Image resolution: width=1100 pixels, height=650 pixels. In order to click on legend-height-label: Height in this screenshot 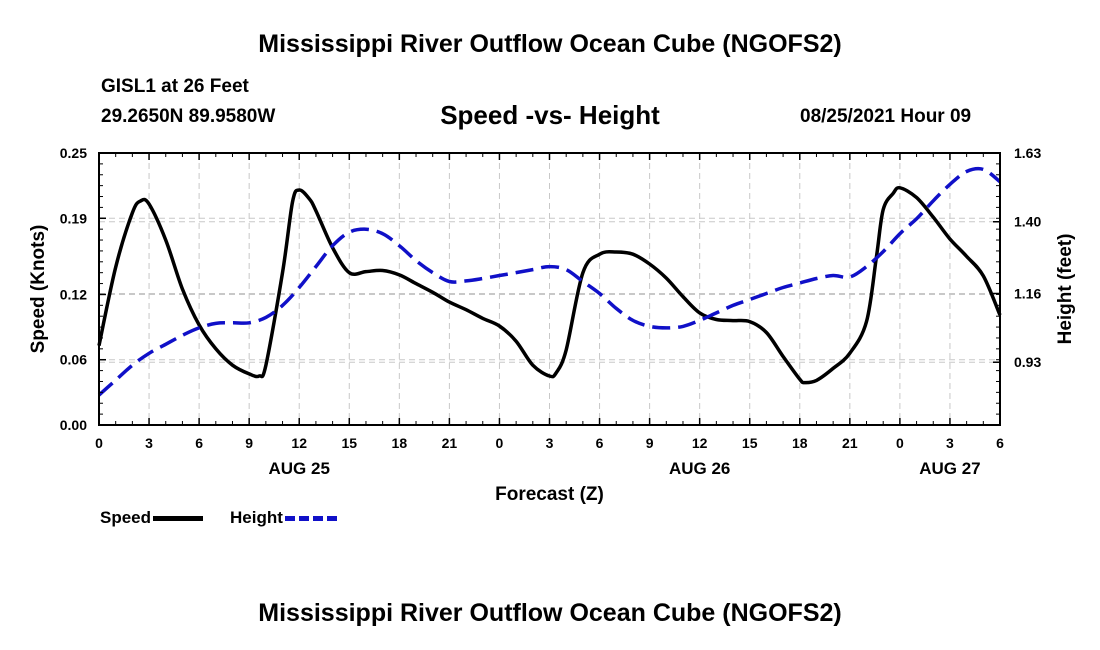, I will do `click(256, 517)`.